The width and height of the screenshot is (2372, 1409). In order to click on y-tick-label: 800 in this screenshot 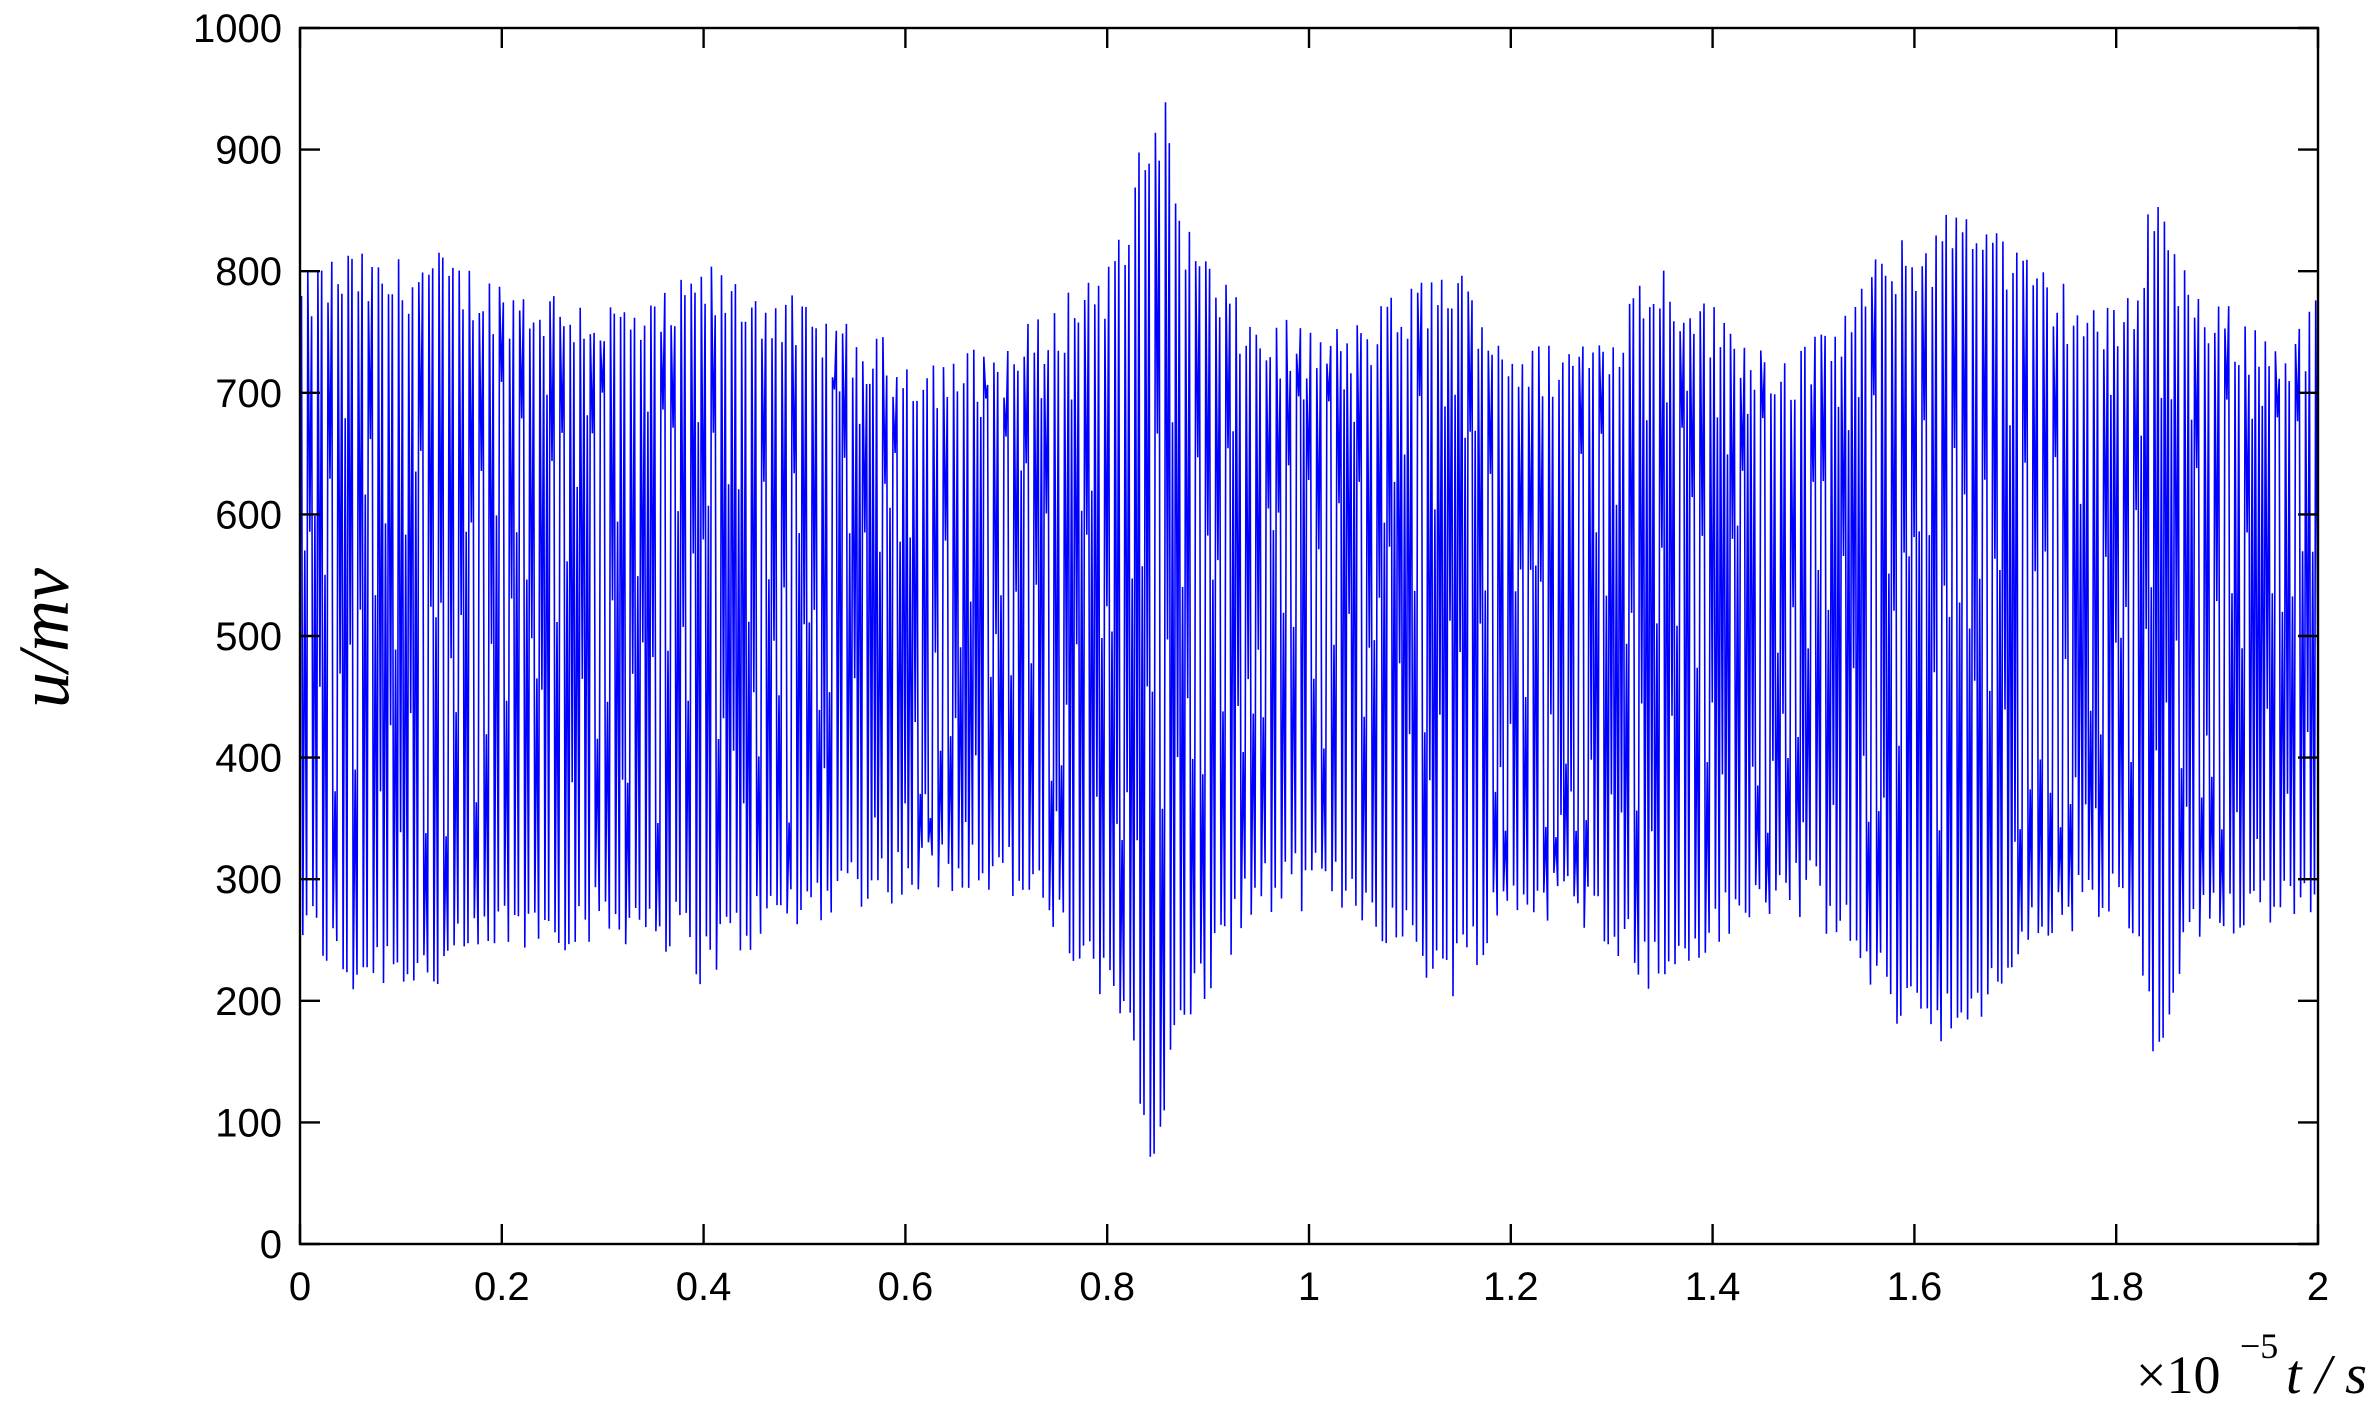, I will do `click(248, 272)`.